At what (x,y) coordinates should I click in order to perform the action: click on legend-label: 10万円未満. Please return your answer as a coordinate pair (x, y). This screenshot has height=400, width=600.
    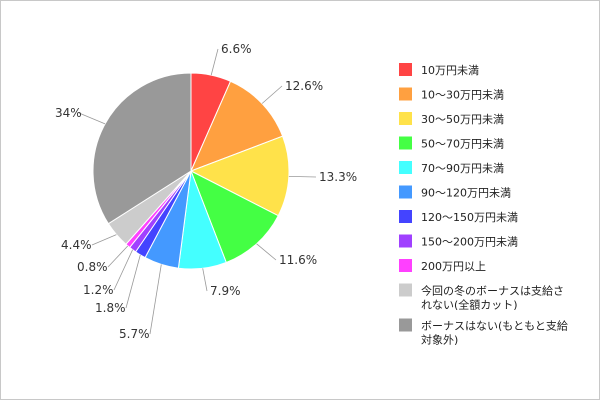
    Looking at the image, I should click on (450, 70).